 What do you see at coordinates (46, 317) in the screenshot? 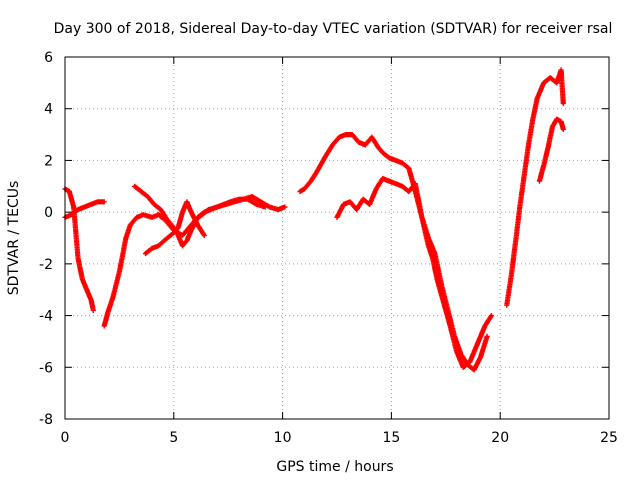
I see `y-tick-label: -4` at bounding box center [46, 317].